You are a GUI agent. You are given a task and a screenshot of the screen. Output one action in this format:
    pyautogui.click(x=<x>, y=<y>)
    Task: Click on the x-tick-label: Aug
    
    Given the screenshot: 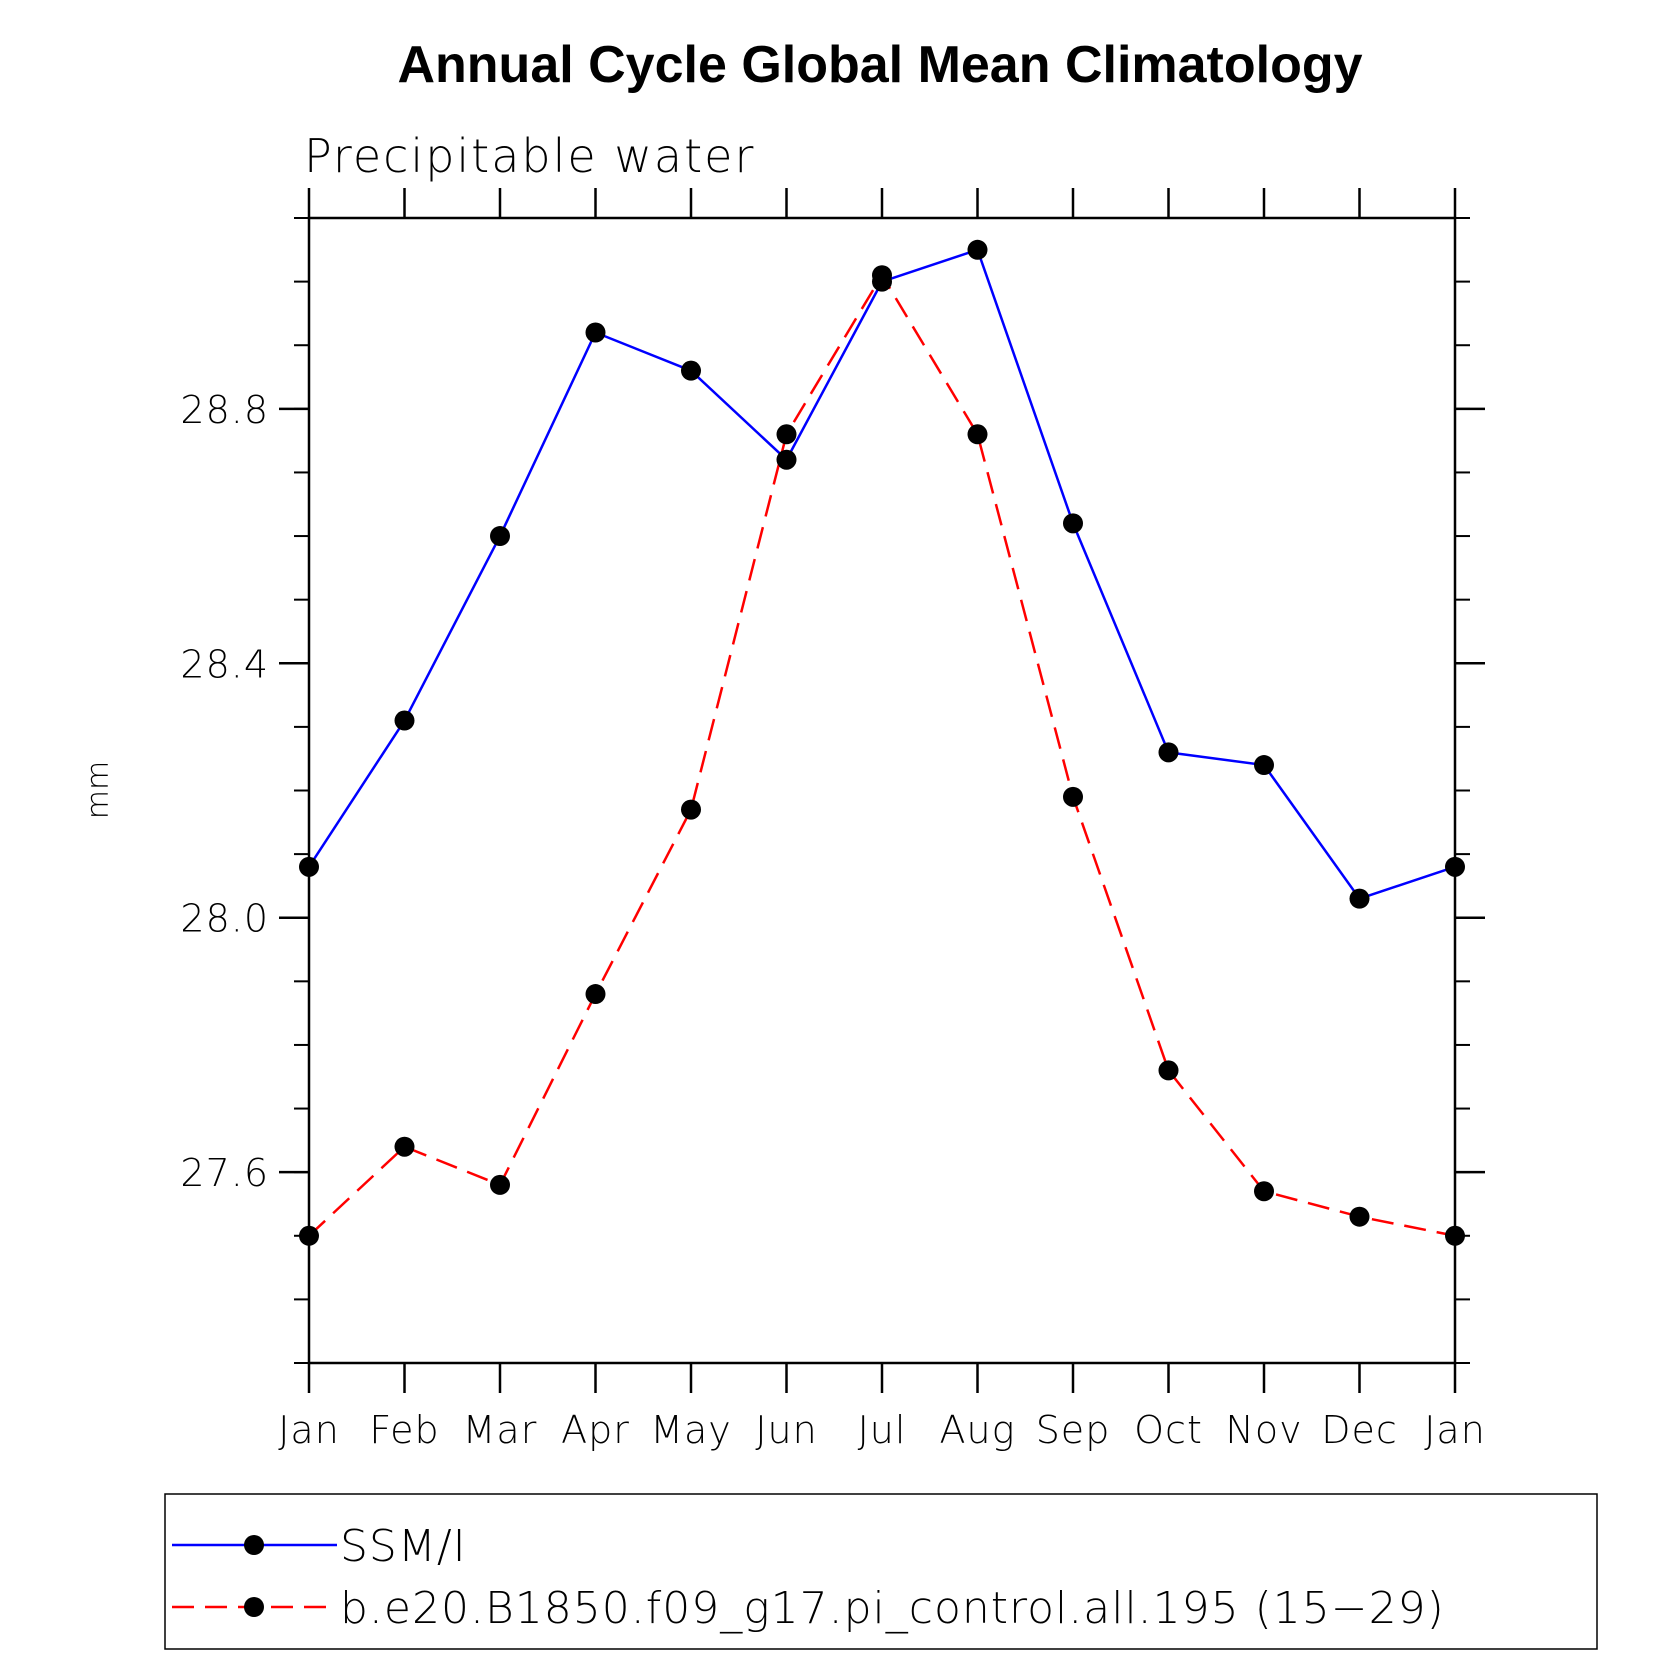 What is the action you would take?
    pyautogui.click(x=978, y=1430)
    